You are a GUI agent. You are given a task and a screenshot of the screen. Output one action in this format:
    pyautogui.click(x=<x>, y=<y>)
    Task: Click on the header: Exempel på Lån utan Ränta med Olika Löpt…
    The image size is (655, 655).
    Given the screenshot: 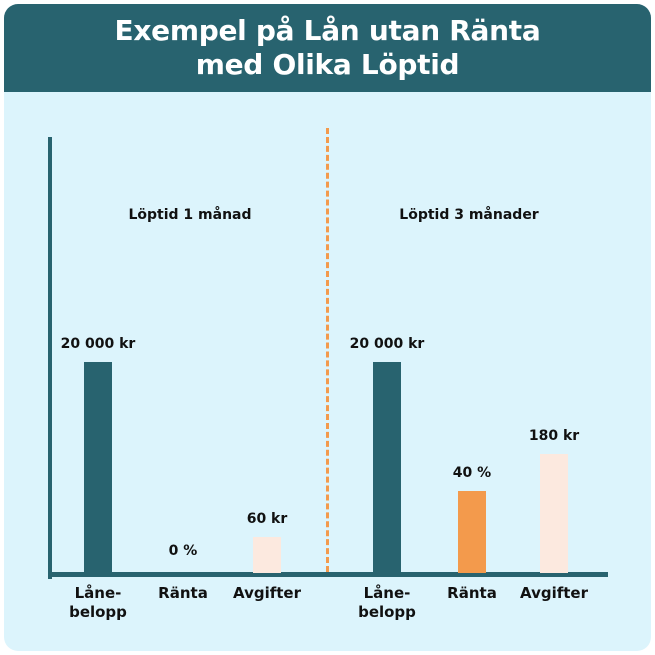 What is the action you would take?
    pyautogui.click(x=327, y=48)
    